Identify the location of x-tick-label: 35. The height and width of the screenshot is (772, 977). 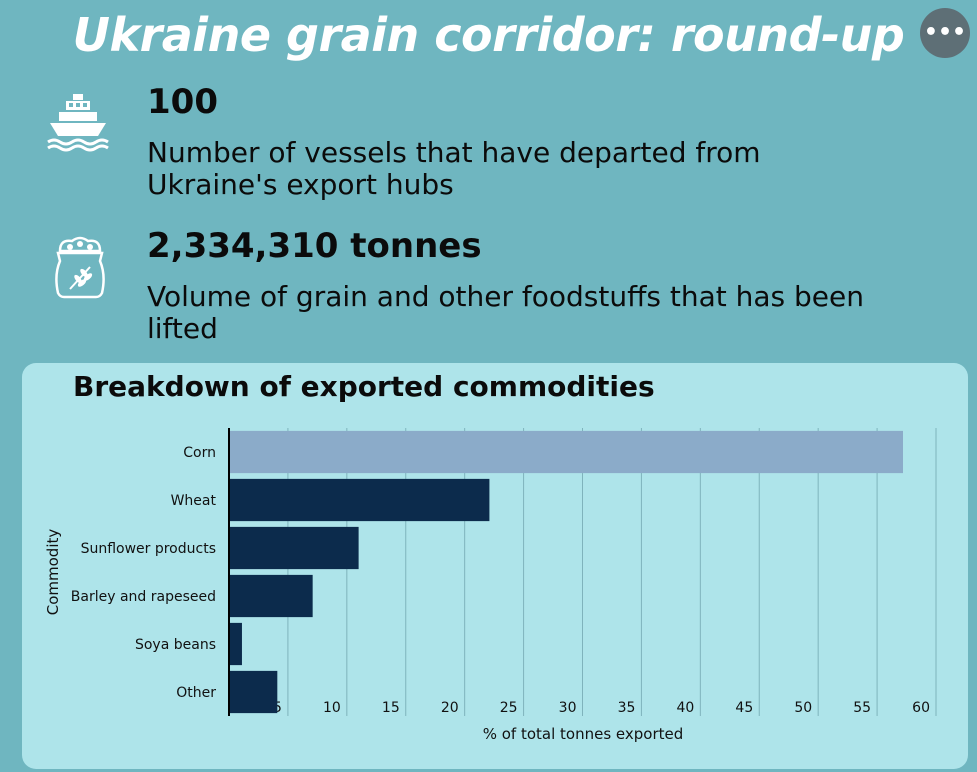
(627, 708).